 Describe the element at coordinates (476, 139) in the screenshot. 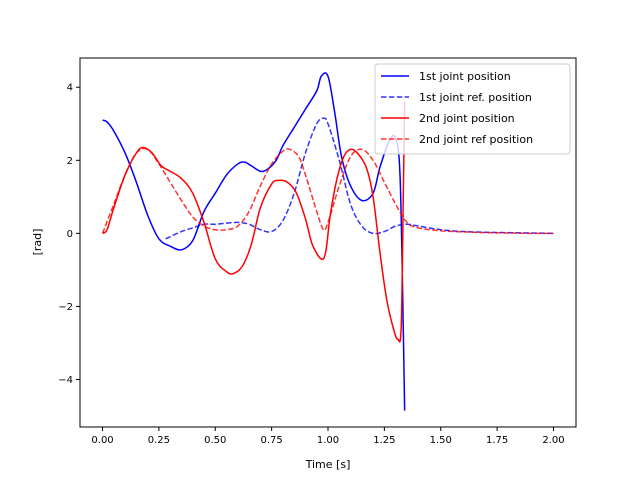

I see `legend-label-4: 2nd joint ref position` at that location.